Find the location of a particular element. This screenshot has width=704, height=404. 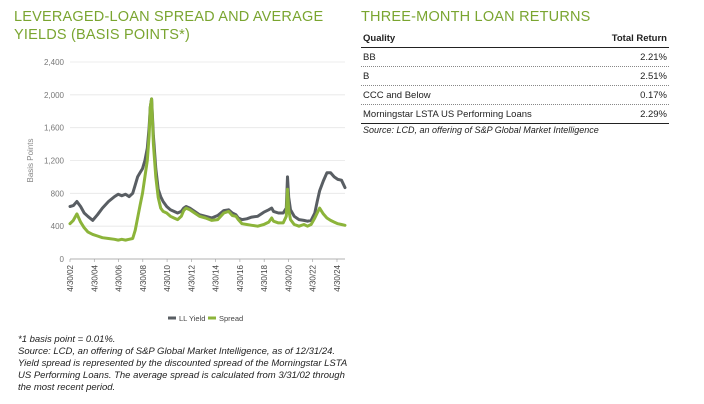

total-return-header: Total Return is located at coordinates (629, 39).